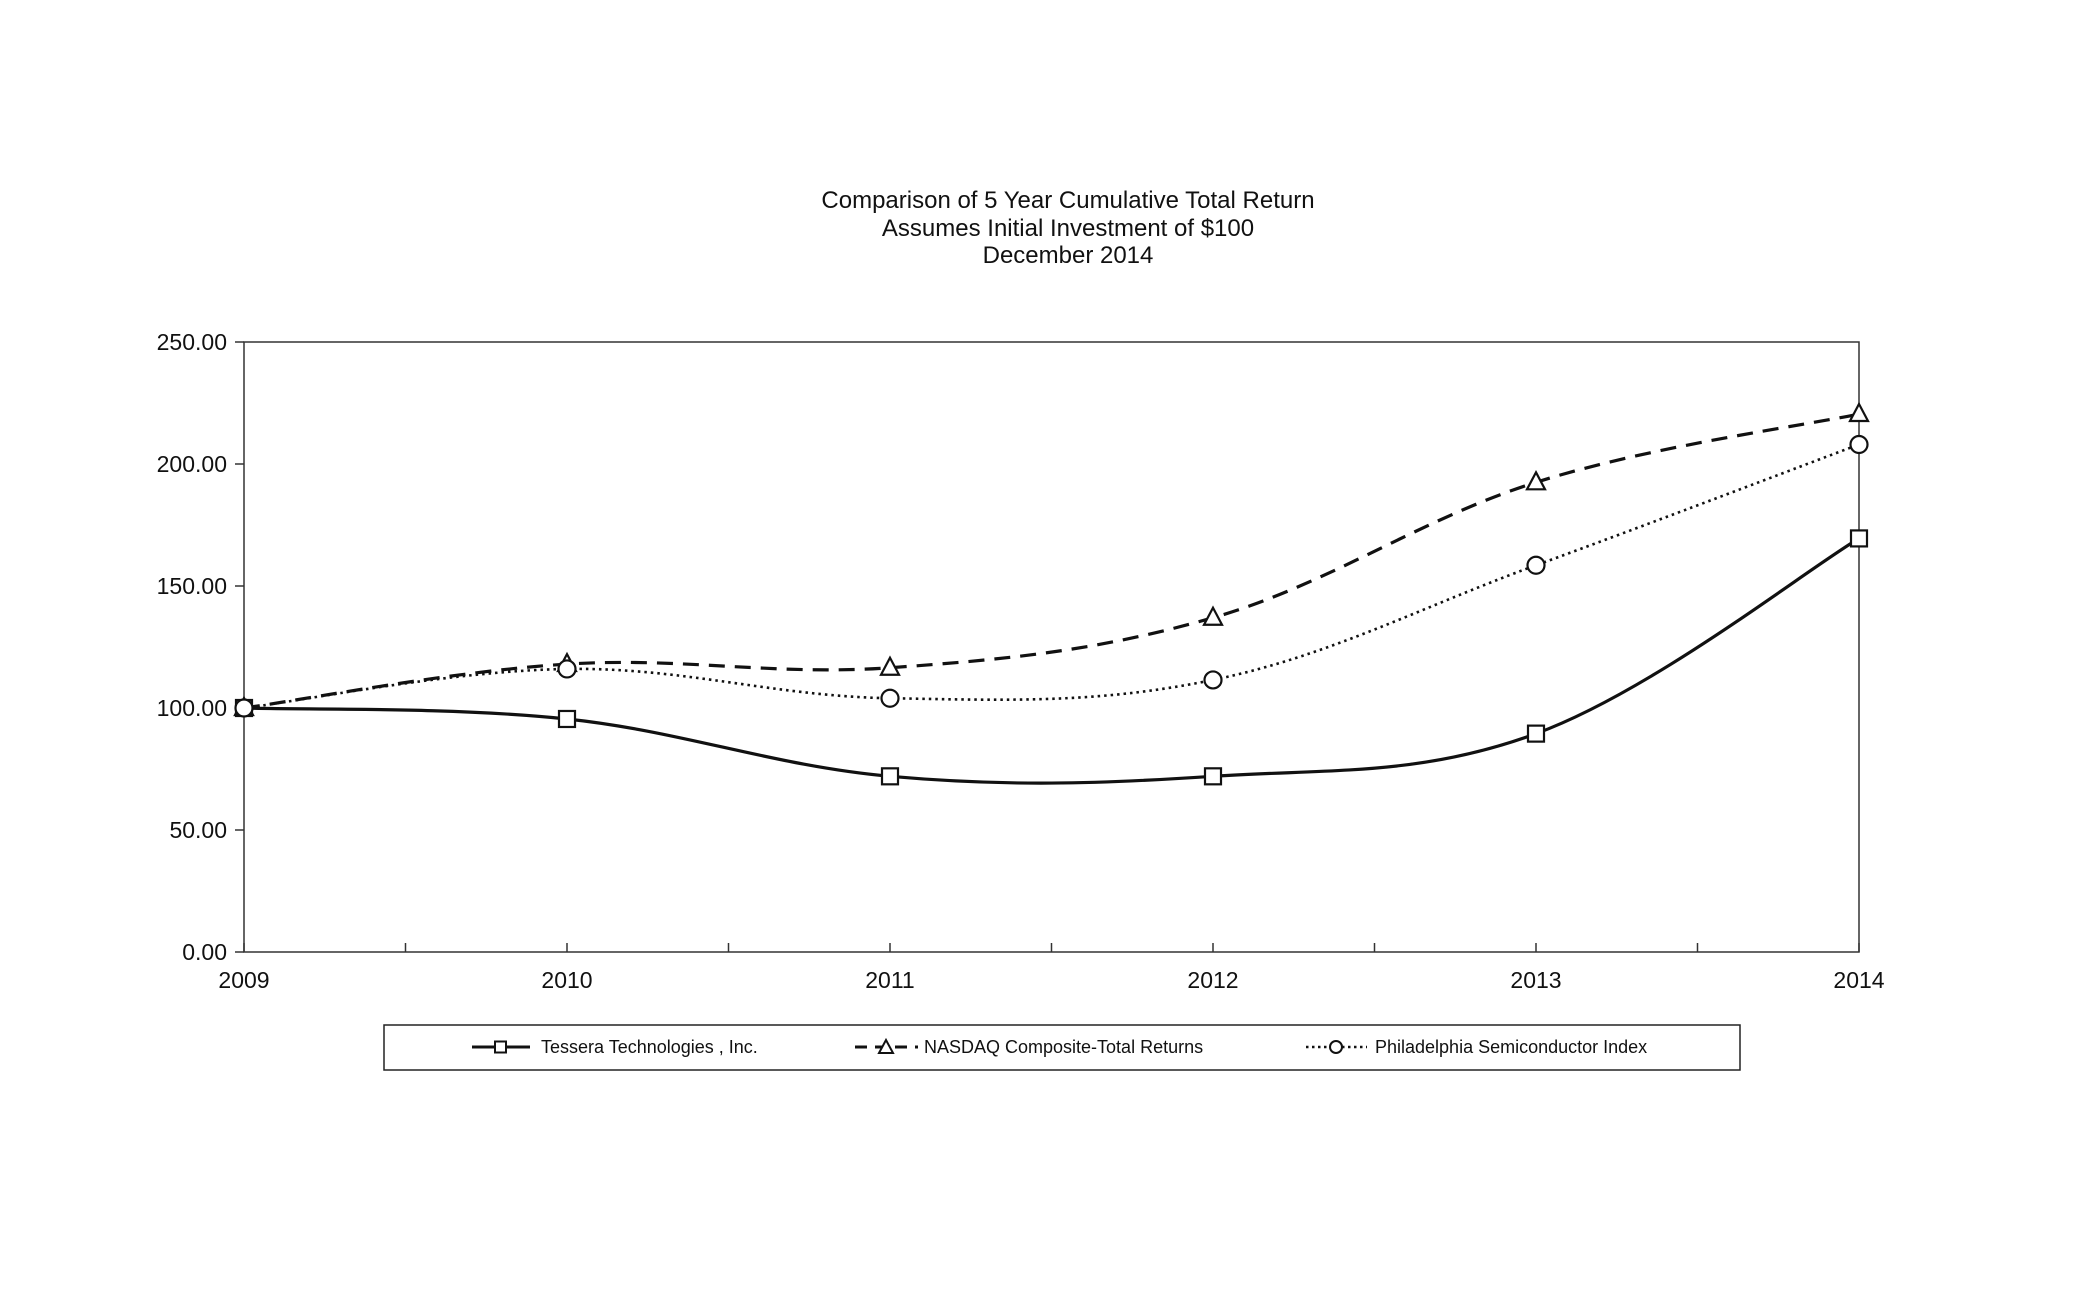  Describe the element at coordinates (1213, 680) in the screenshot. I see `data-point-philadelphia-semiconductor-index-2012` at that location.